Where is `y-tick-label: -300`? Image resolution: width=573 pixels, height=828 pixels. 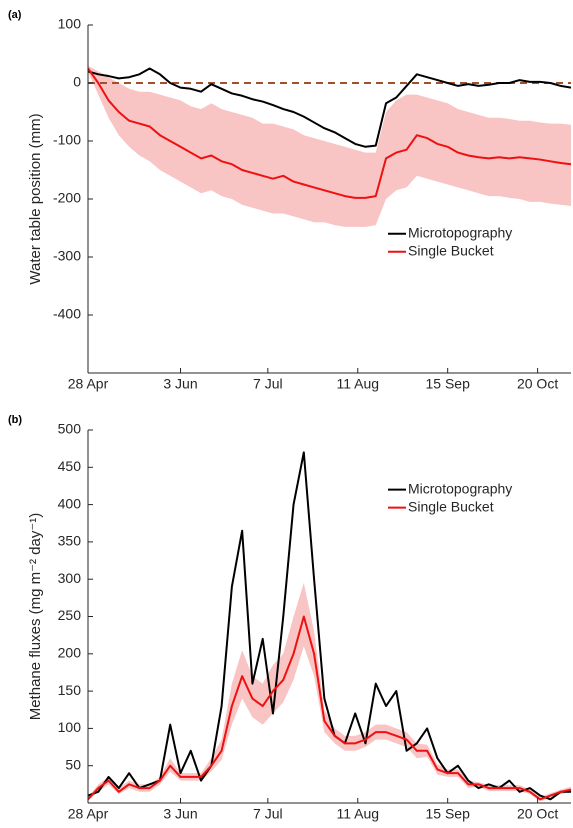 y-tick-label: -300 is located at coordinates (67, 256).